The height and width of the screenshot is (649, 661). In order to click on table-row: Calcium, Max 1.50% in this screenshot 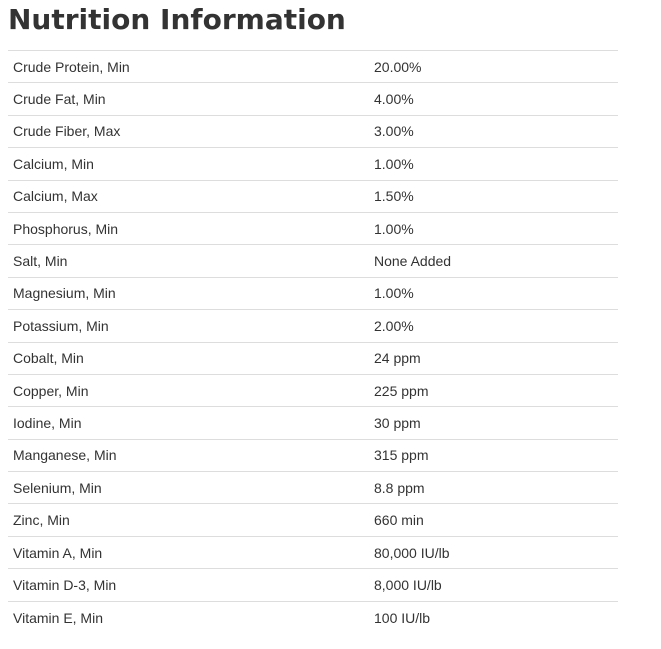, I will do `click(313, 196)`.